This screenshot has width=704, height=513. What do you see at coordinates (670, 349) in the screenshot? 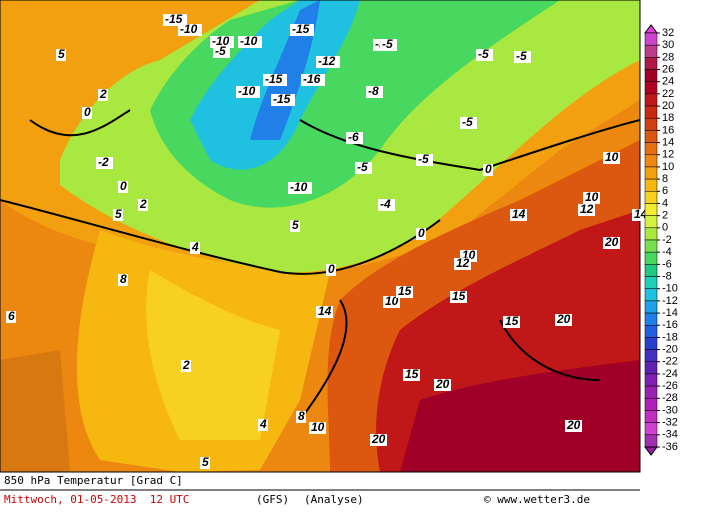
I see `legend-tick-label: -20` at bounding box center [670, 349].